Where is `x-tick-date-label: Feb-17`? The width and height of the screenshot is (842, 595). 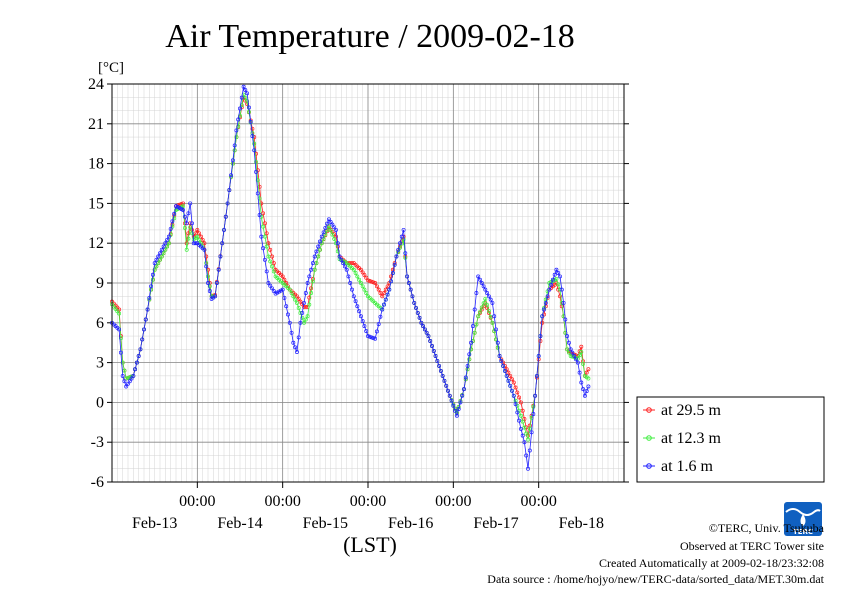
x-tick-date-label: Feb-17 is located at coordinates (495, 523).